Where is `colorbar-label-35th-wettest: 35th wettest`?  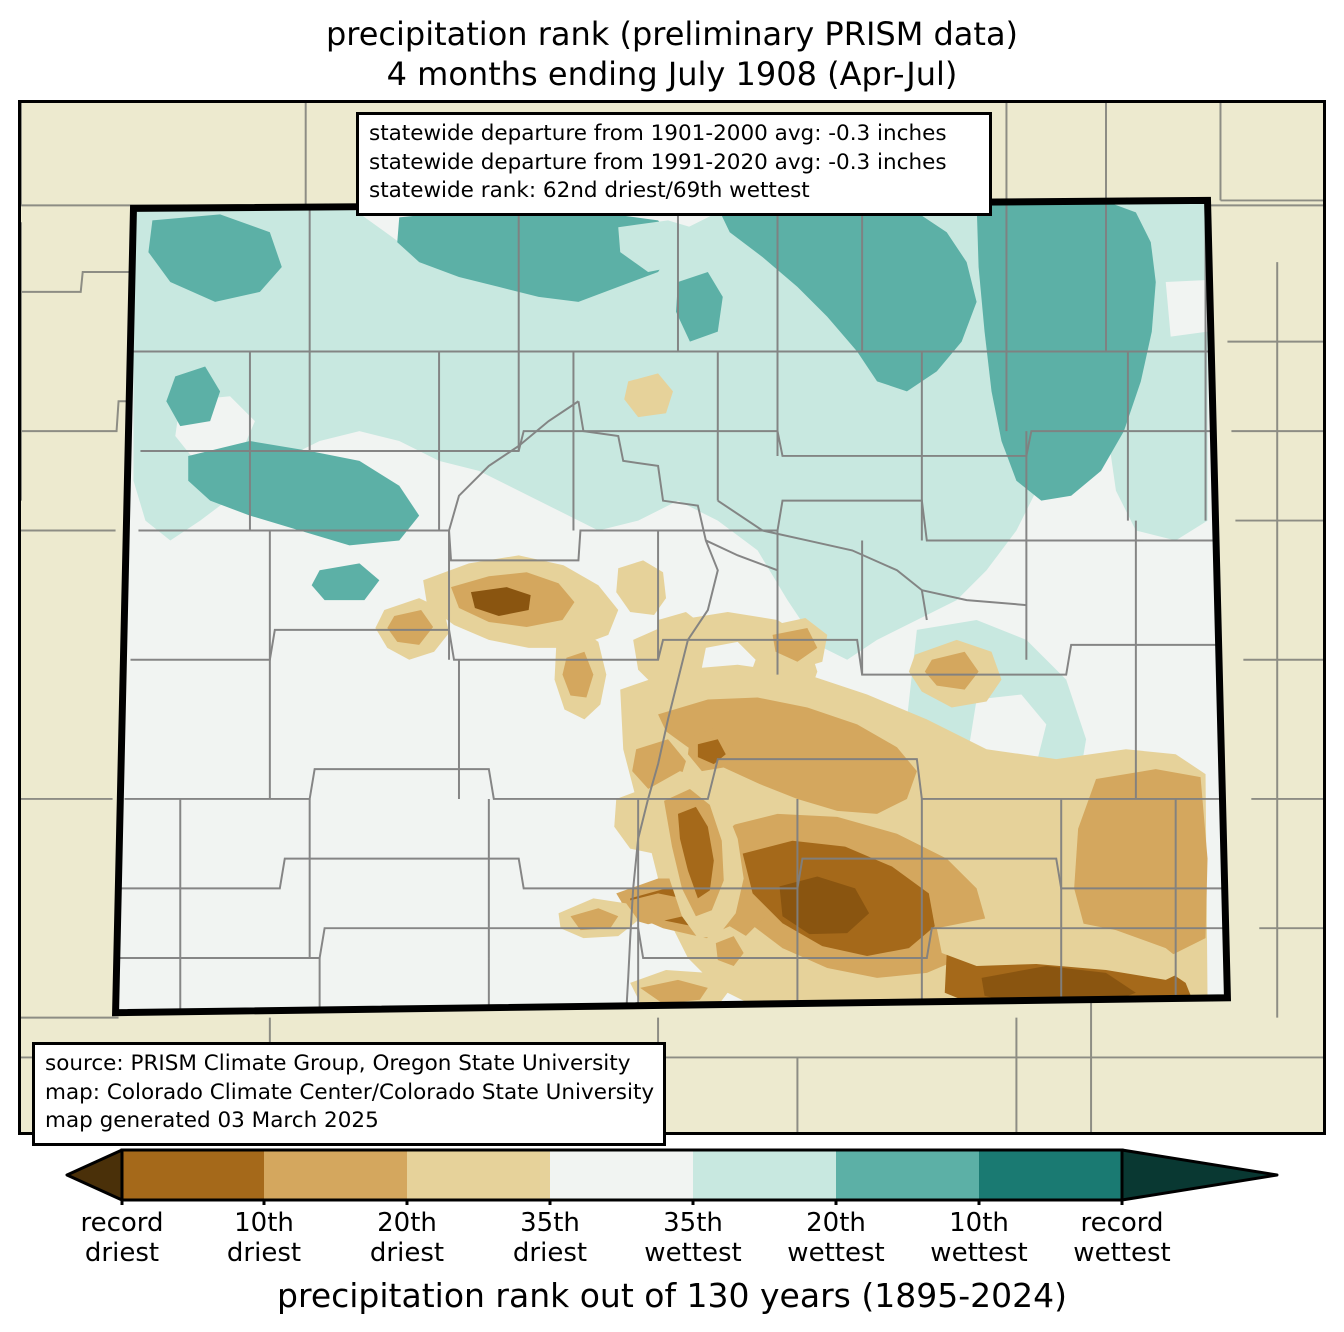 colorbar-label-35th-wettest: 35th wettest is located at coordinates (693, 1238).